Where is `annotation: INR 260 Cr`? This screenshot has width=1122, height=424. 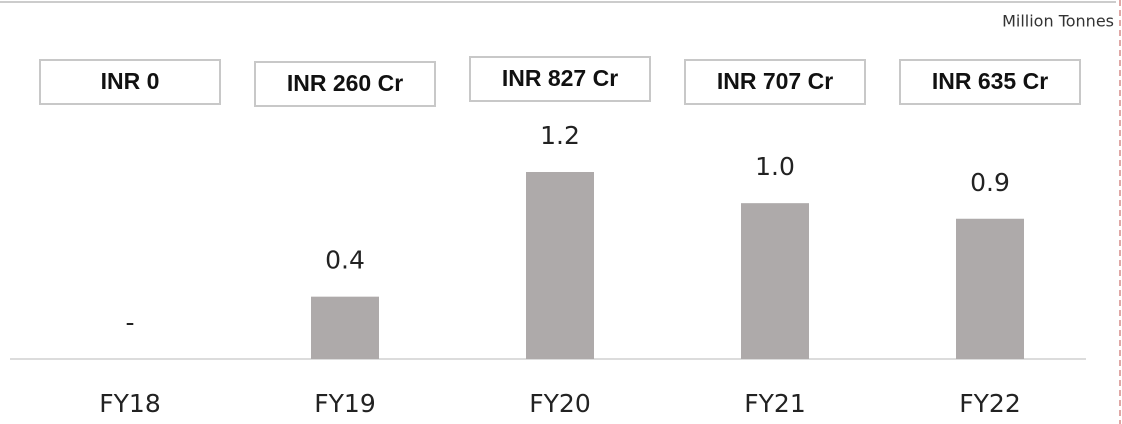
annotation: INR 260 Cr is located at coordinates (345, 83).